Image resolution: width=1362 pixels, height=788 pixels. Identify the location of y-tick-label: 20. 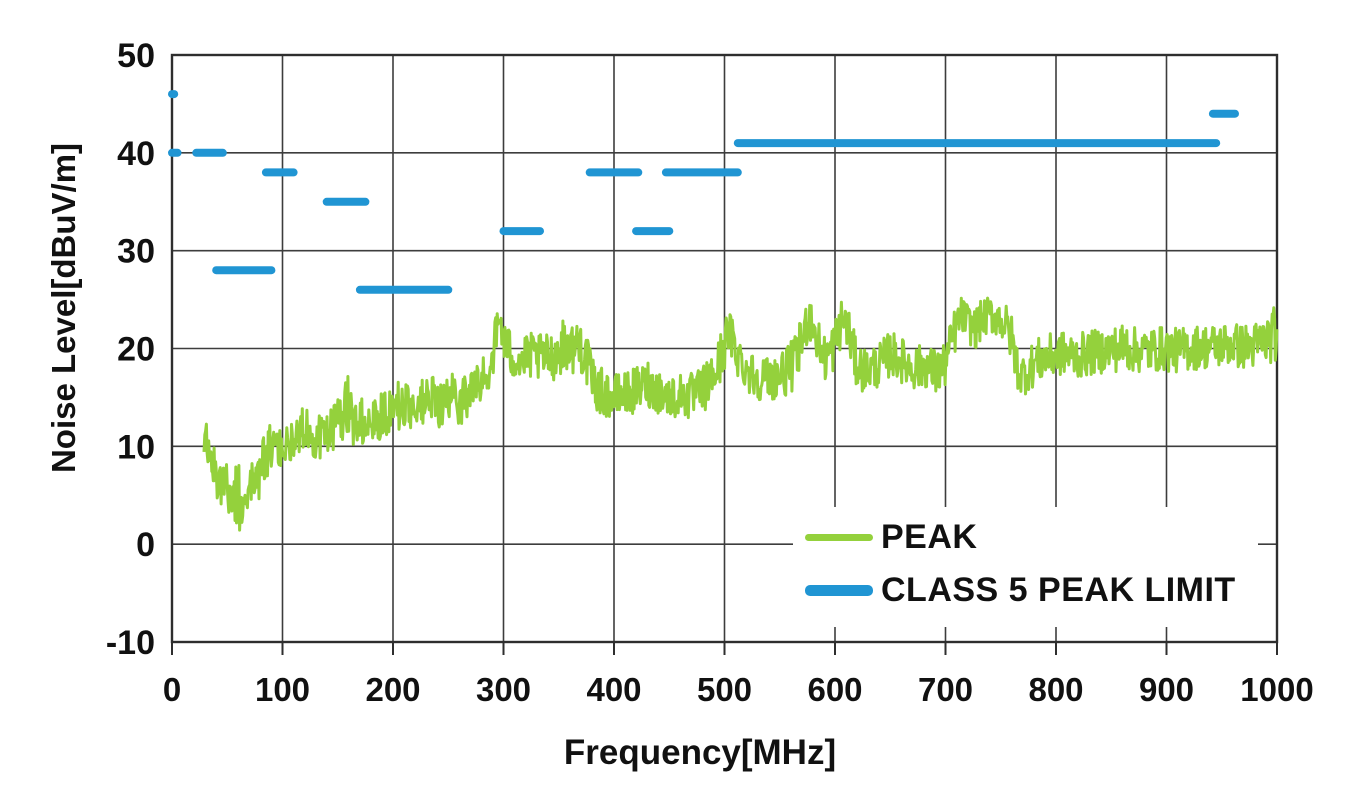
(136, 350).